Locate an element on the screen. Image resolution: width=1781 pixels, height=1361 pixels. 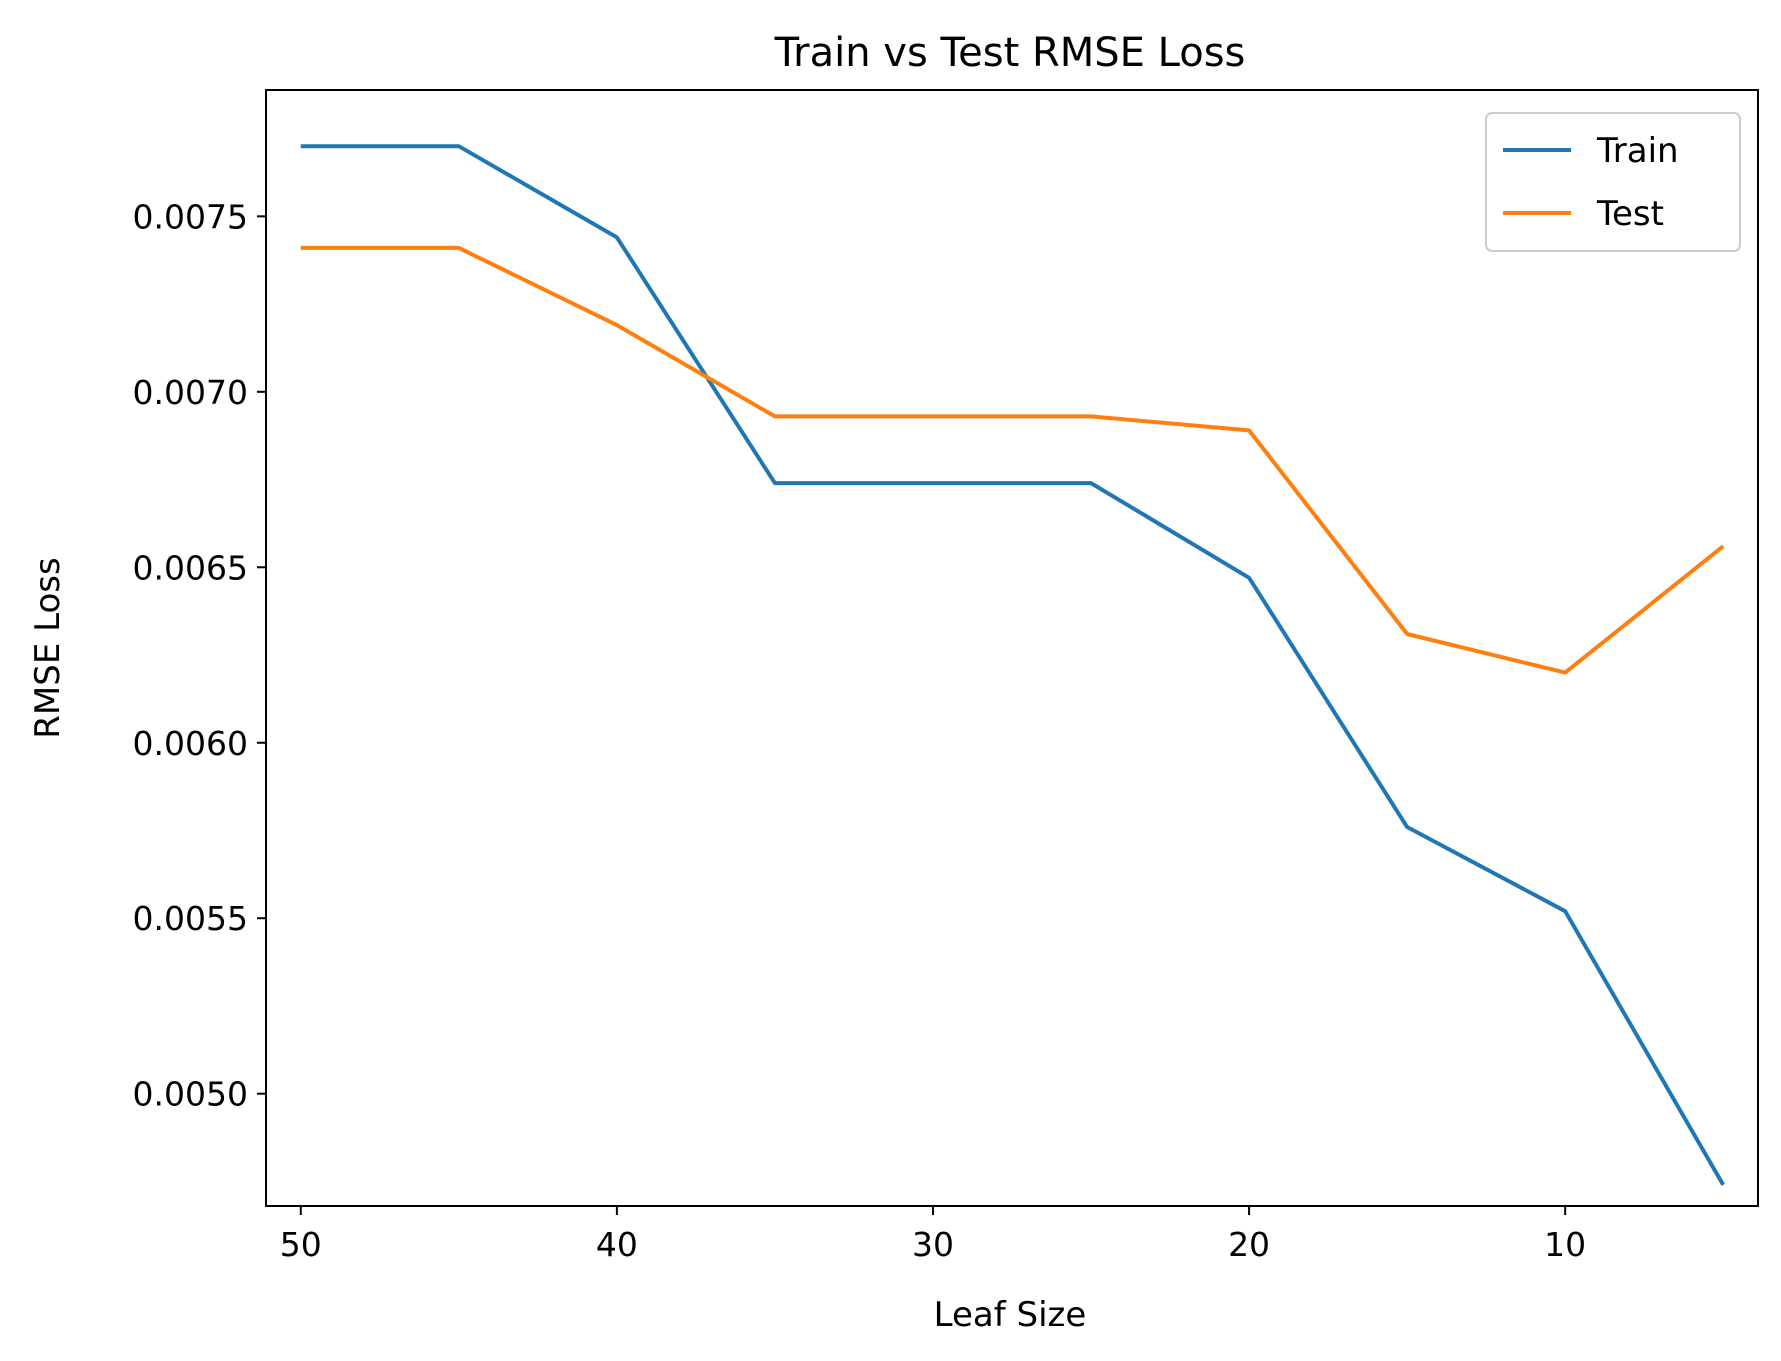
y-tick-label: 0.0075 is located at coordinates (190, 216).